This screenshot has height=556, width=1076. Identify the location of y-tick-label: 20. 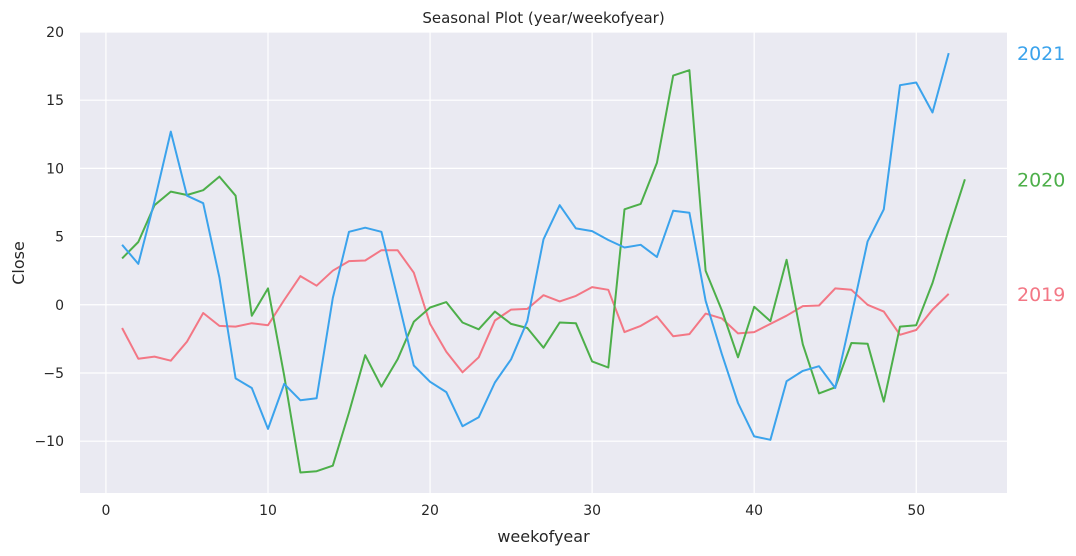
(55, 33).